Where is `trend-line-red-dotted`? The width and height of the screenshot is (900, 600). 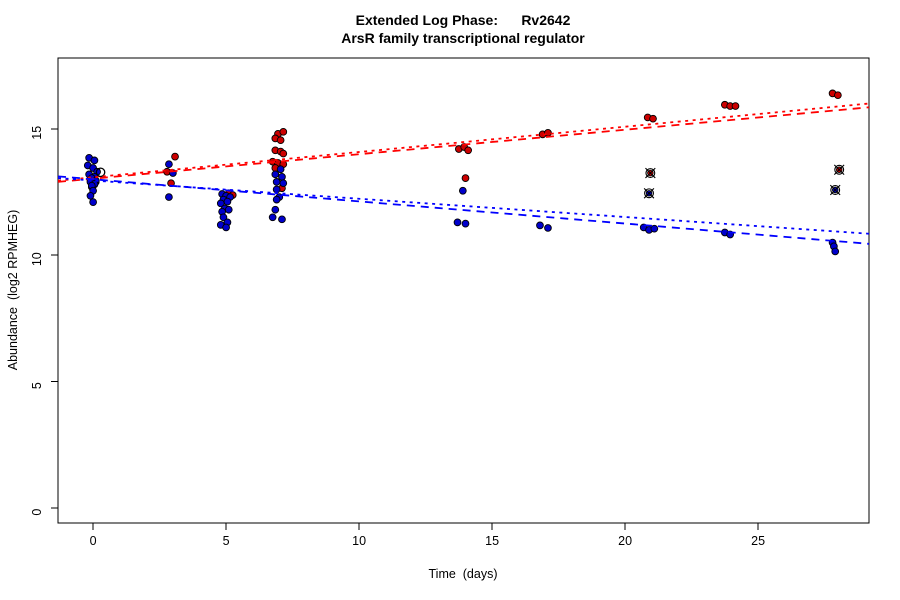
trend-line-red-dotted is located at coordinates (463, 142).